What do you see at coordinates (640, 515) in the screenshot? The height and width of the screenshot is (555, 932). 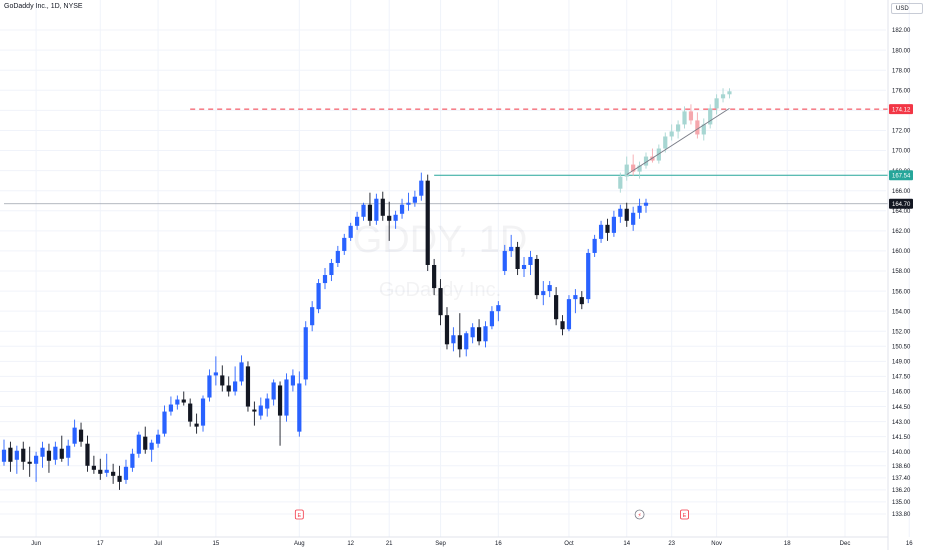 I see `event-symbol: ⚡` at bounding box center [640, 515].